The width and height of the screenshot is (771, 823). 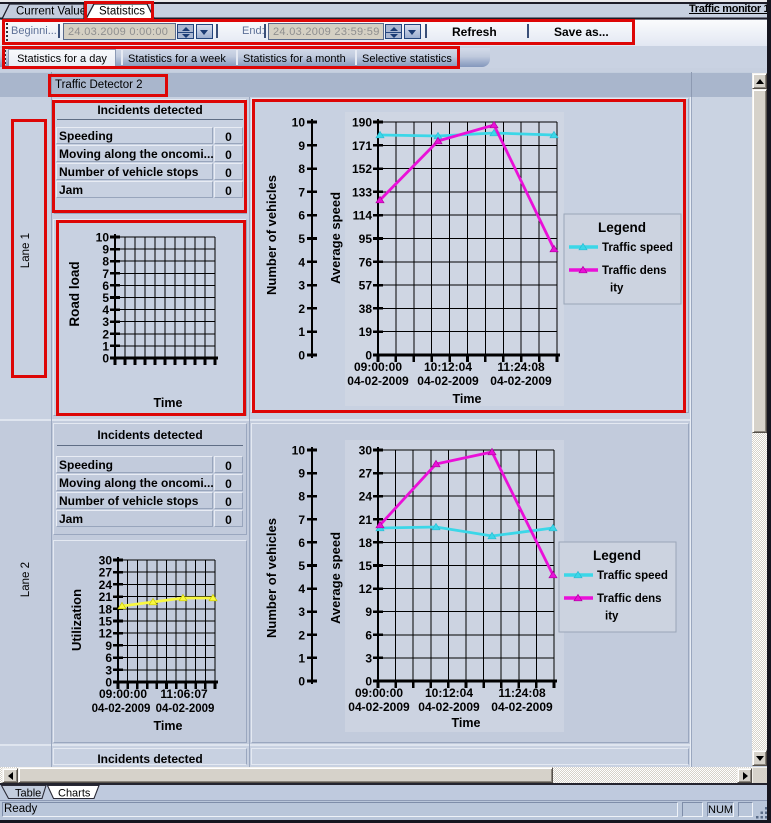 What do you see at coordinates (362, 146) in the screenshot?
I see `svg-text: 171` at bounding box center [362, 146].